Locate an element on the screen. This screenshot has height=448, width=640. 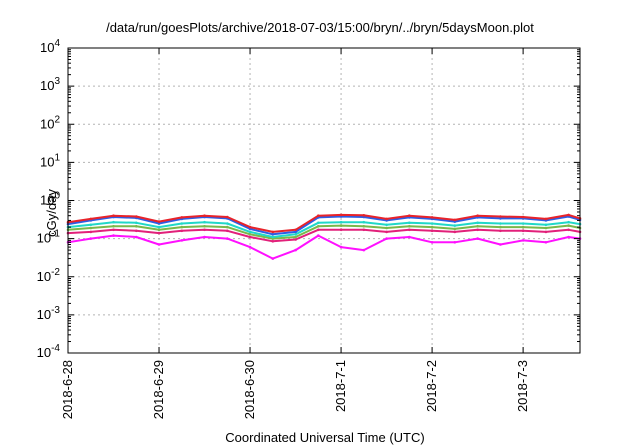
y-tick-label: 10³ is located at coordinates (50, 84).